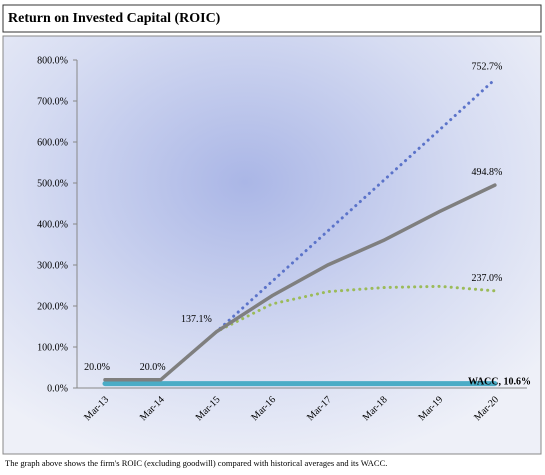  Describe the element at coordinates (52, 184) in the screenshot. I see `y-tick-label: 500.0%` at that location.